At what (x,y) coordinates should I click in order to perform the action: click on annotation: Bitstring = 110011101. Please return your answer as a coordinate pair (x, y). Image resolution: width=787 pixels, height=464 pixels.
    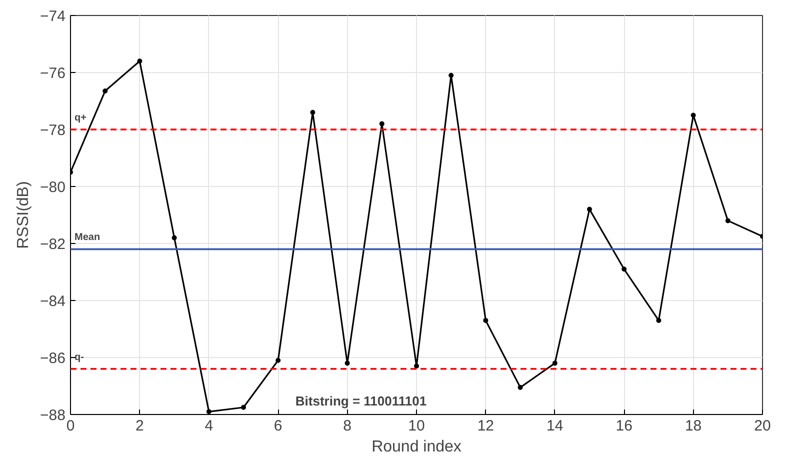
    Looking at the image, I should click on (361, 401).